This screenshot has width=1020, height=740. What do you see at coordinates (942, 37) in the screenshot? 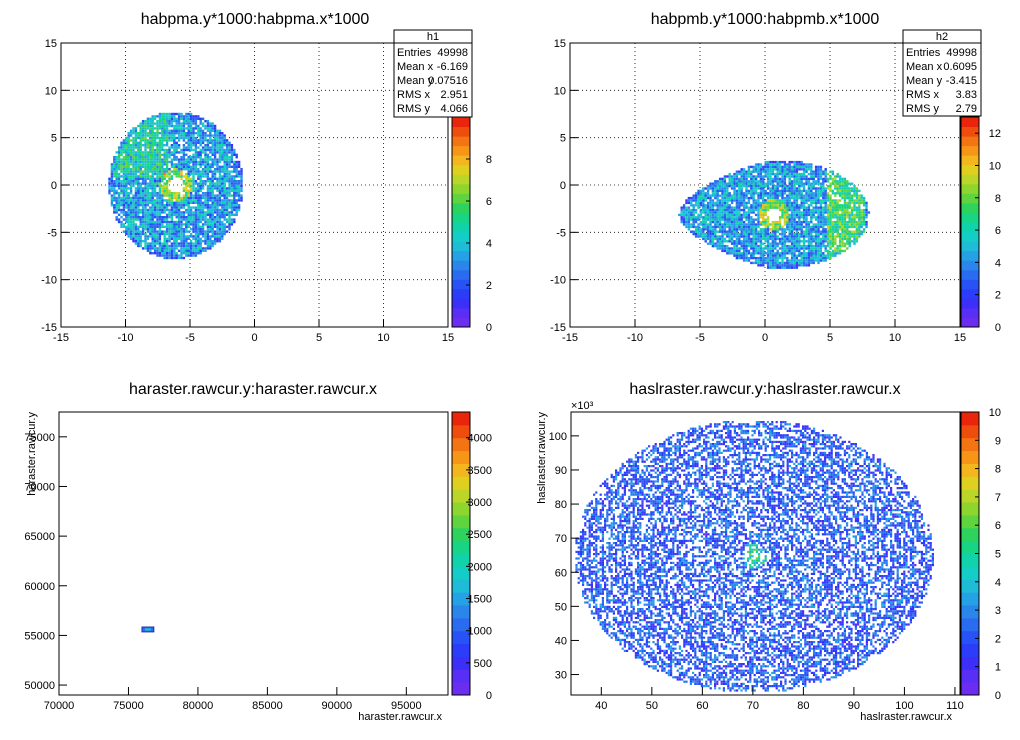
I see `h2-stats-name: h2` at bounding box center [942, 37].